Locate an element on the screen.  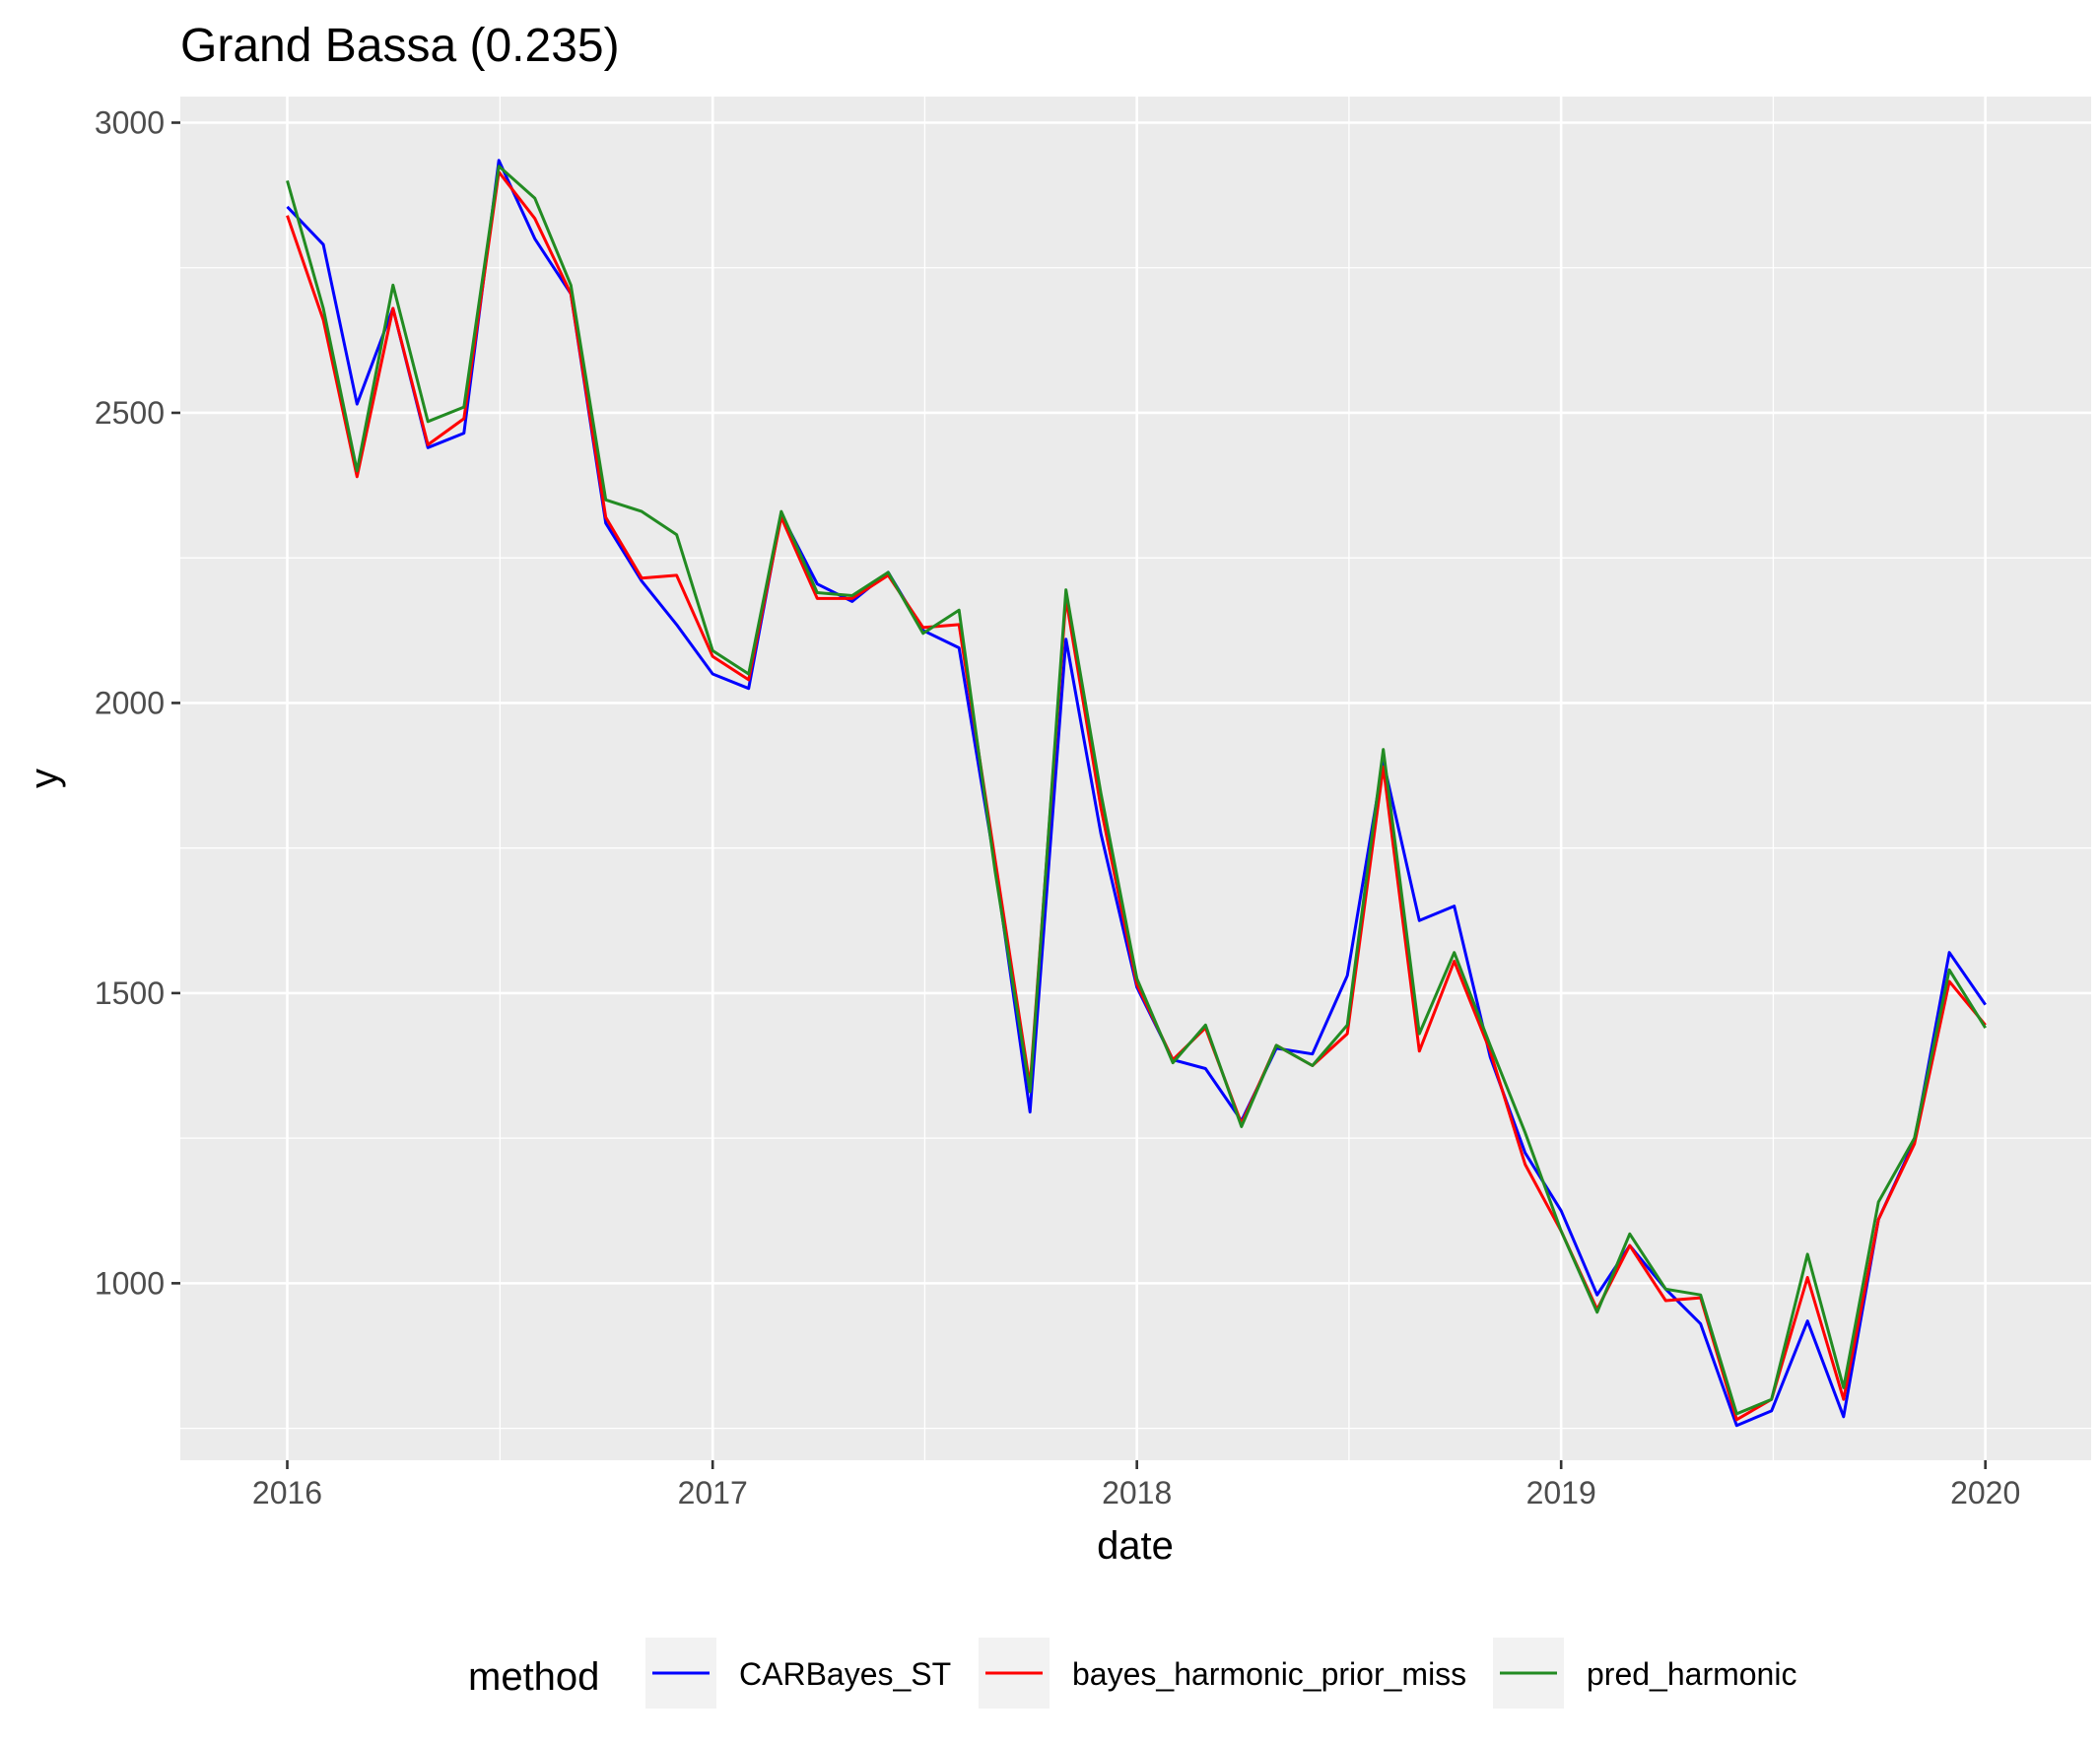
legend-item-pred-harmonic: pred_harmonic is located at coordinates (1644, 1674).